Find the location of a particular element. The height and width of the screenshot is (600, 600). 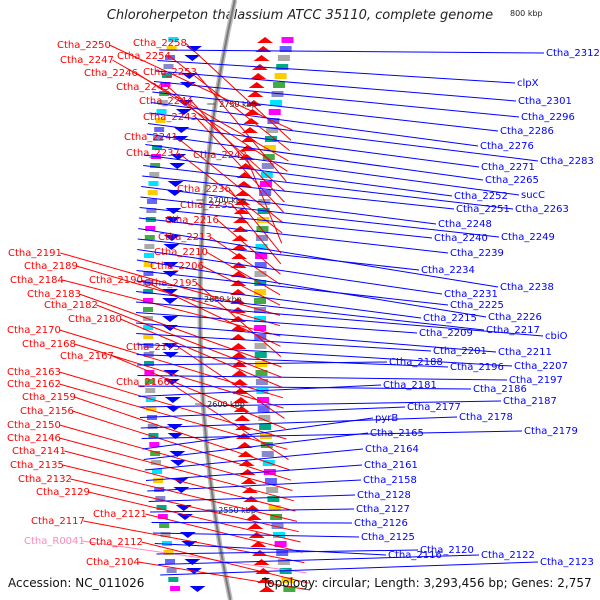

gene-label-left: Ctha_2150 is located at coordinates (34, 425).